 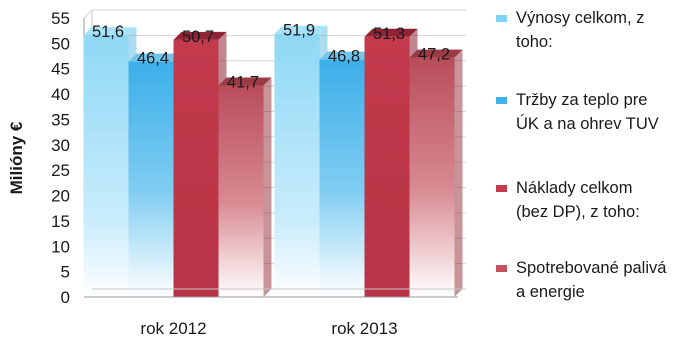 What do you see at coordinates (60, 246) in the screenshot?
I see `y-tick-label: 10` at bounding box center [60, 246].